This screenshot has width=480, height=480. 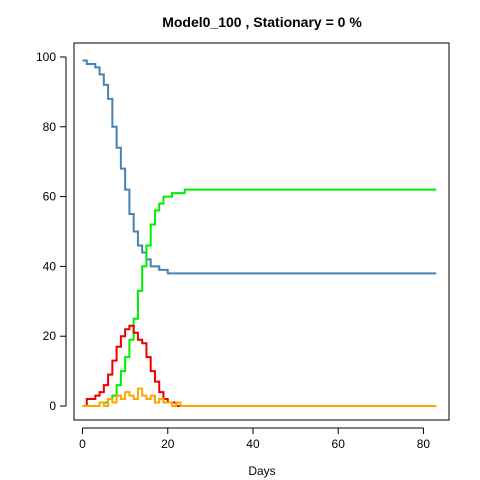 What do you see at coordinates (253, 444) in the screenshot?
I see `x-tick-label: 40` at bounding box center [253, 444].